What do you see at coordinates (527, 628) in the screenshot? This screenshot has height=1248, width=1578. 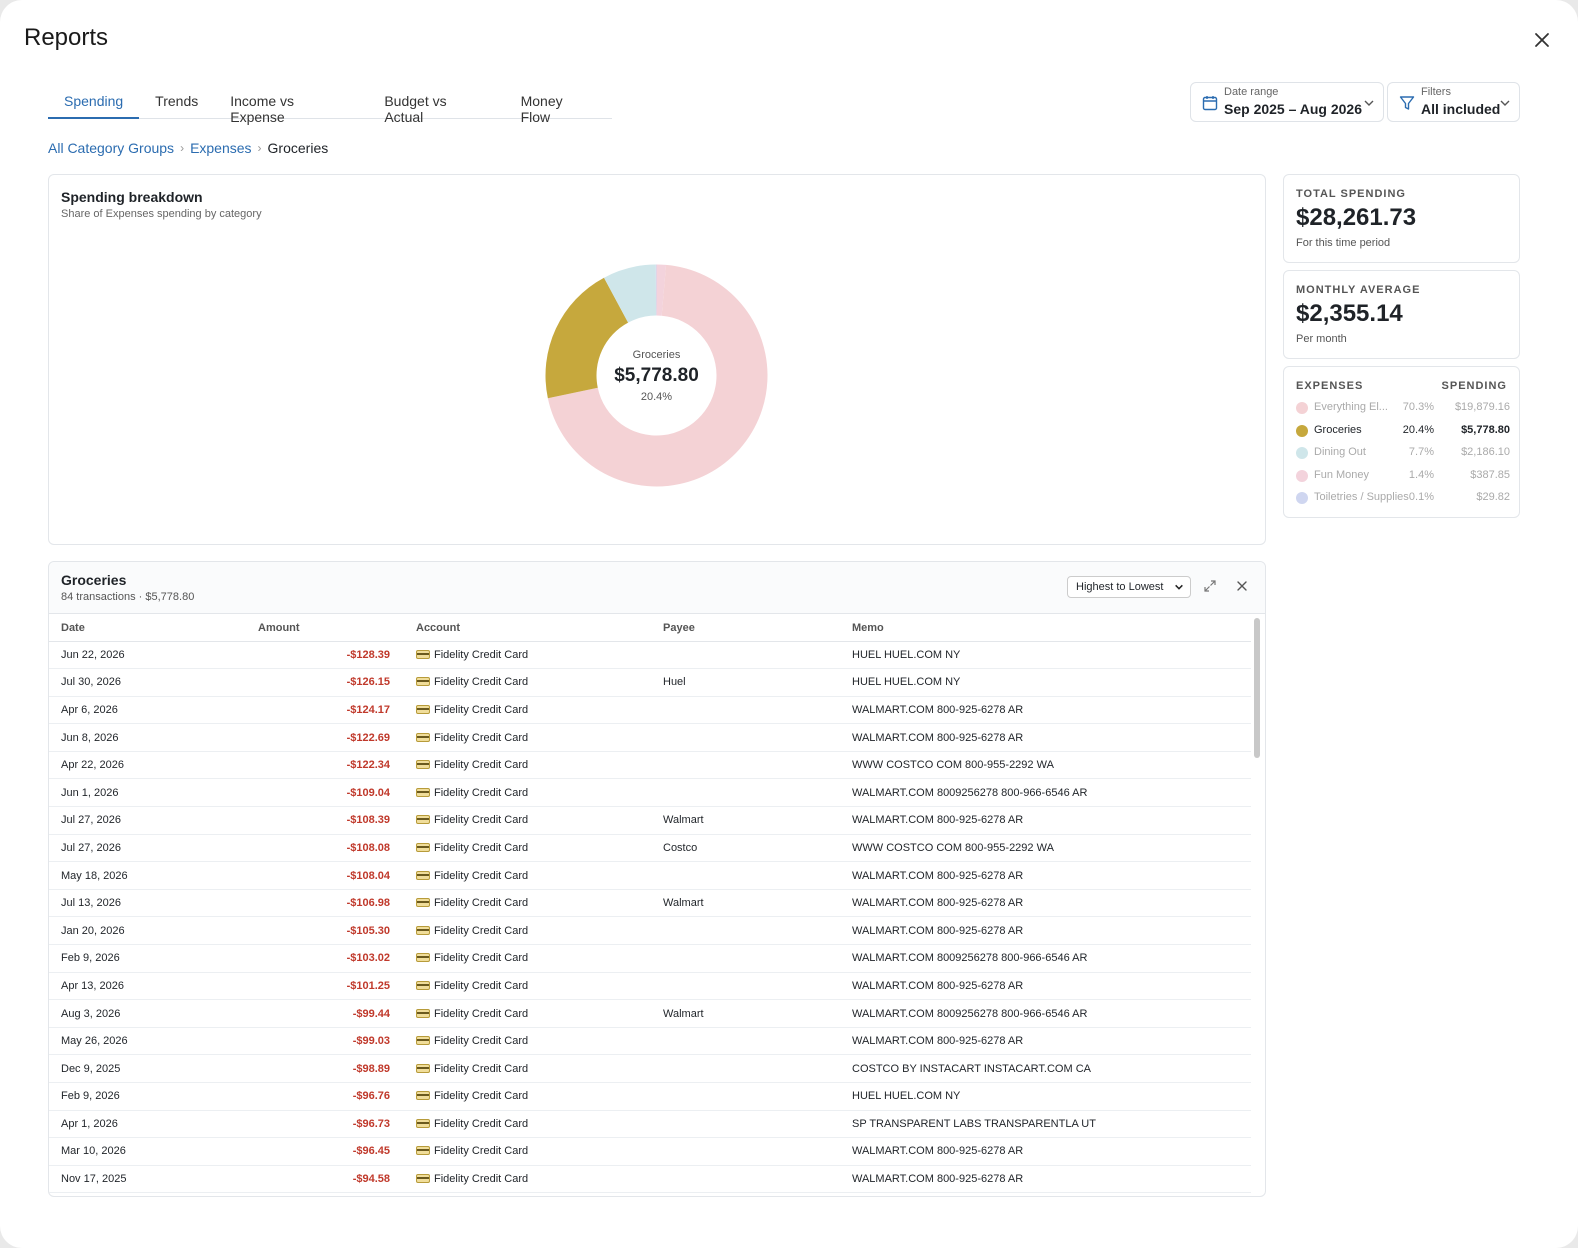 I see `col-account: Account` at bounding box center [527, 628].